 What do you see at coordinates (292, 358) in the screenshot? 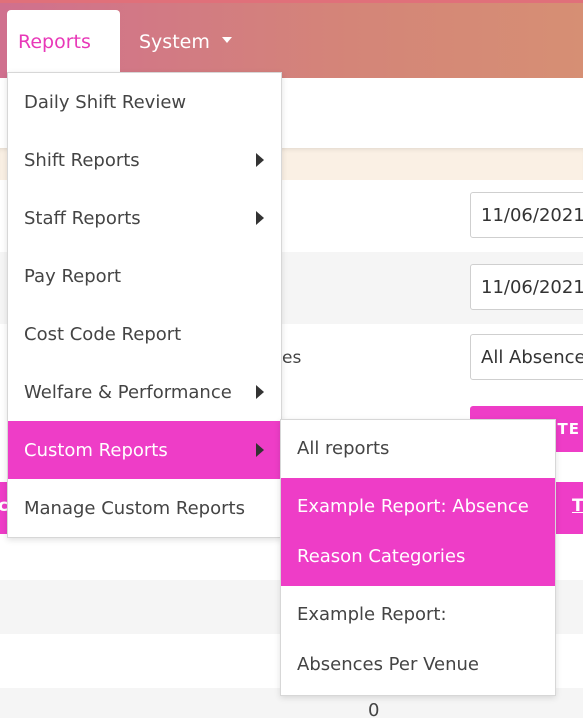
I see `absence-filter-label: es` at bounding box center [292, 358].